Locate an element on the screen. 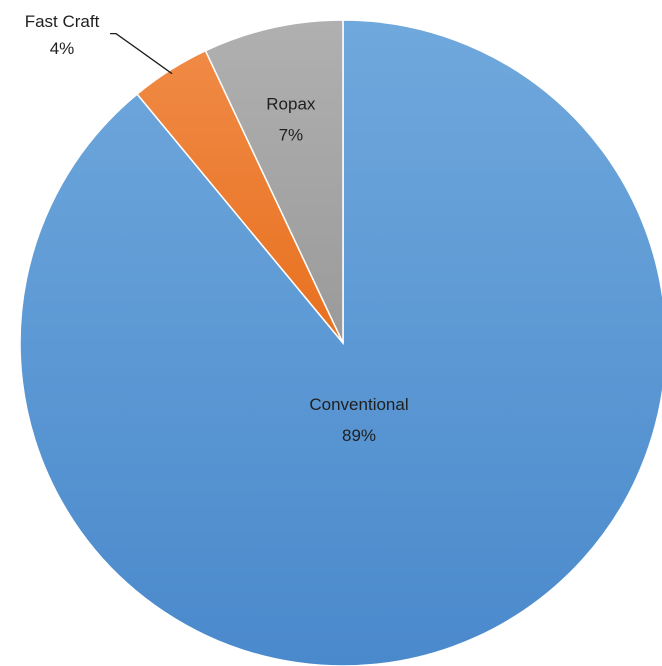 This screenshot has width=662, height=666. pie-slice-ropax is located at coordinates (274, 181).